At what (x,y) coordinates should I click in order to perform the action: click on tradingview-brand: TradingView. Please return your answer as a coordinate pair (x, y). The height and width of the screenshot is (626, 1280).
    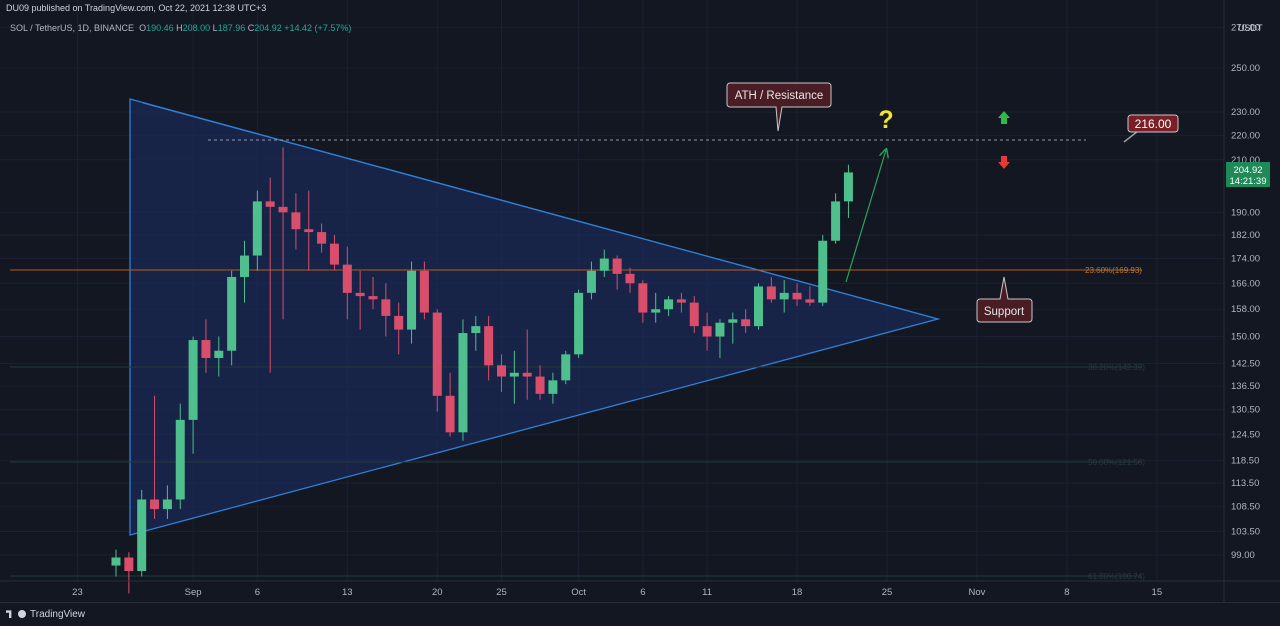
    Looking at the image, I should click on (45, 614).